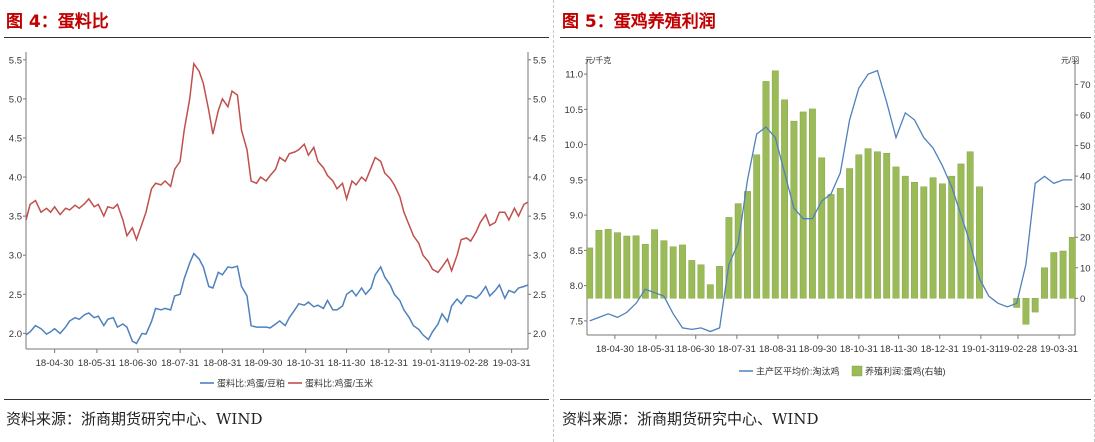 The image size is (1095, 442). I want to click on left-y-tick-label: 2.5, so click(15, 295).